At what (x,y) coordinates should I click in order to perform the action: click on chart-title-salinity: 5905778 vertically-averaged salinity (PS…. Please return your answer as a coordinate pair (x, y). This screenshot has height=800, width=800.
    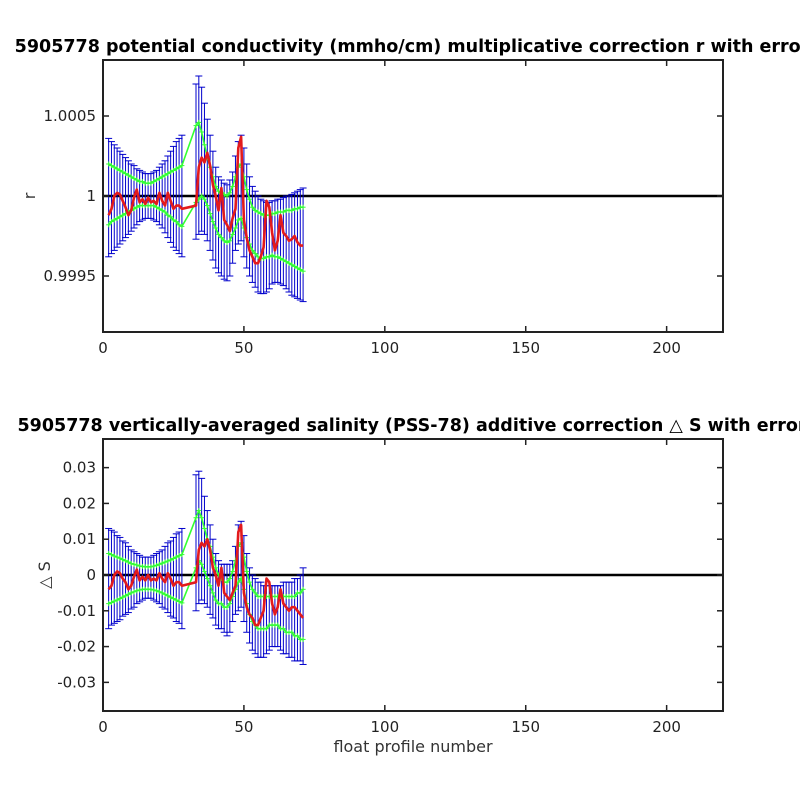
    Looking at the image, I should click on (408, 426).